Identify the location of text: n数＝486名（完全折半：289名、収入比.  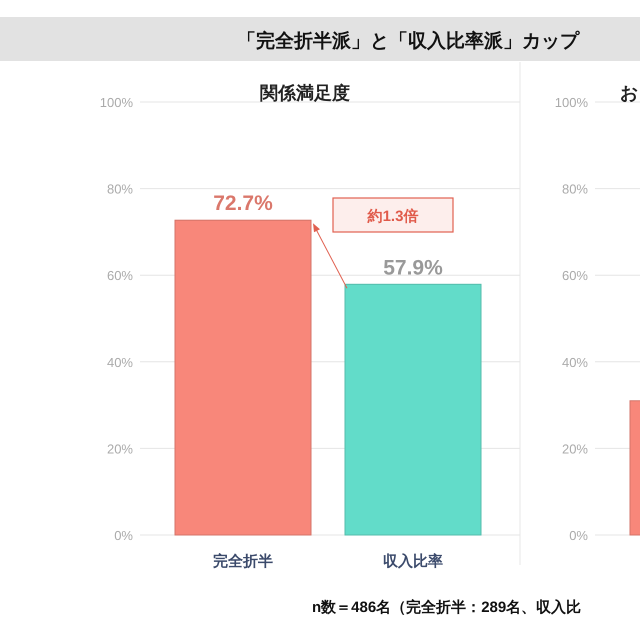
(447, 607).